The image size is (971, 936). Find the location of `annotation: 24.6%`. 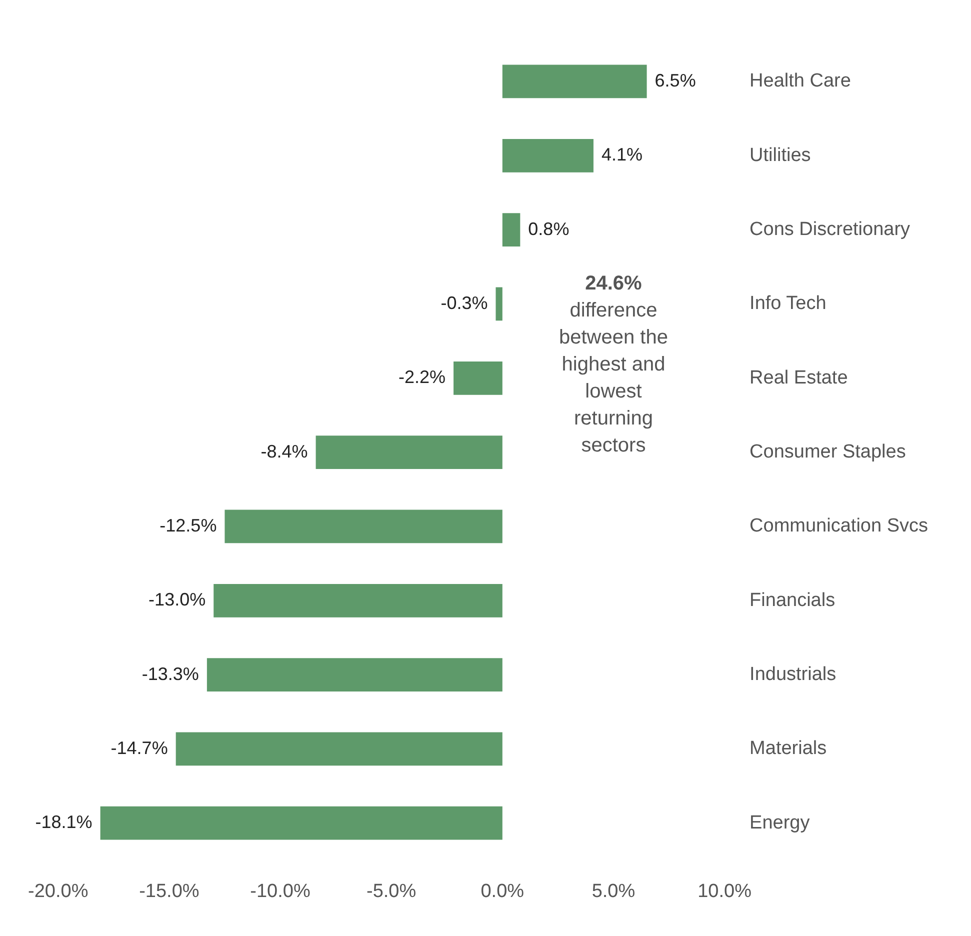

annotation: 24.6% is located at coordinates (613, 283).